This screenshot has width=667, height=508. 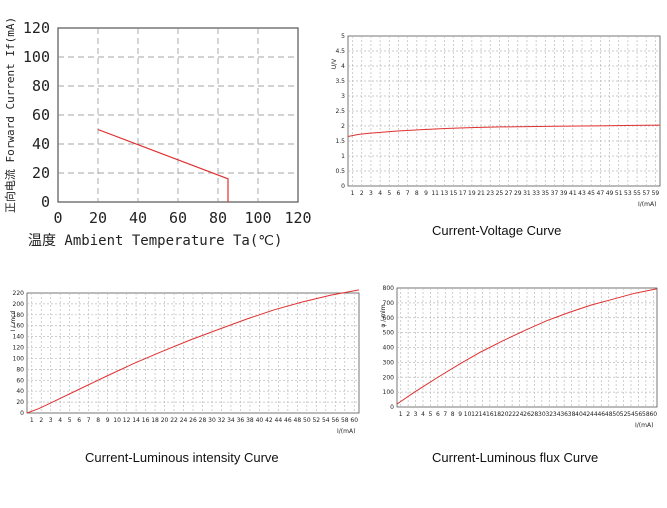 What do you see at coordinates (389, 362) in the screenshot?
I see `current-luminous-flux-y-tick-label: 300` at bounding box center [389, 362].